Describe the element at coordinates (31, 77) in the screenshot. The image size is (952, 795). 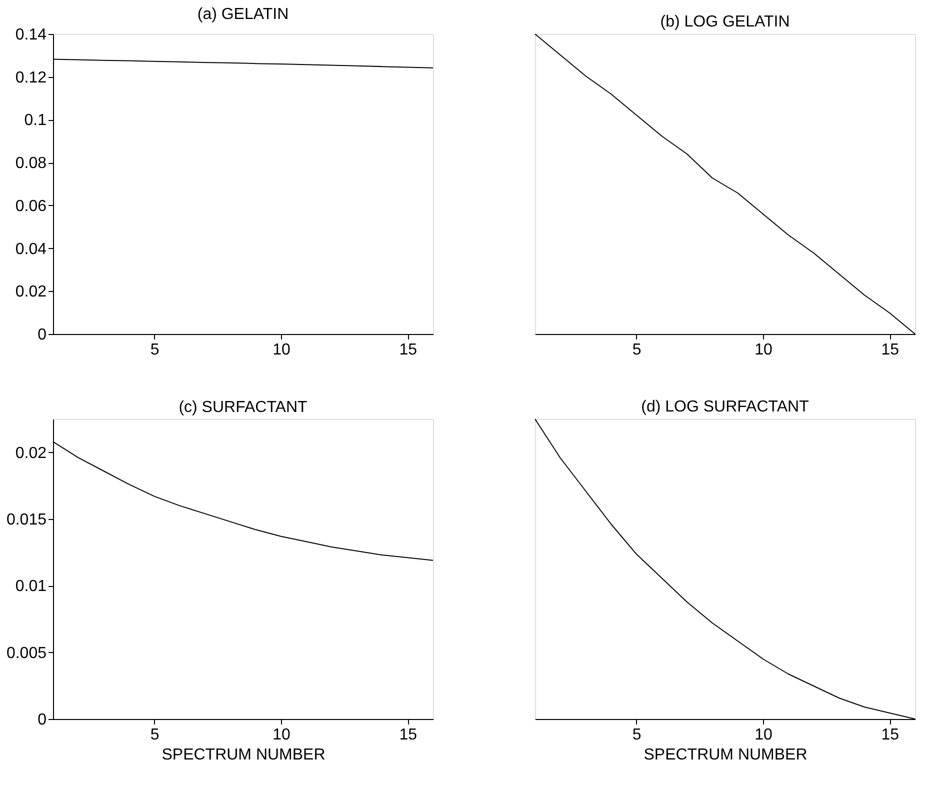
I see `y-tick-label: 0.12` at that location.